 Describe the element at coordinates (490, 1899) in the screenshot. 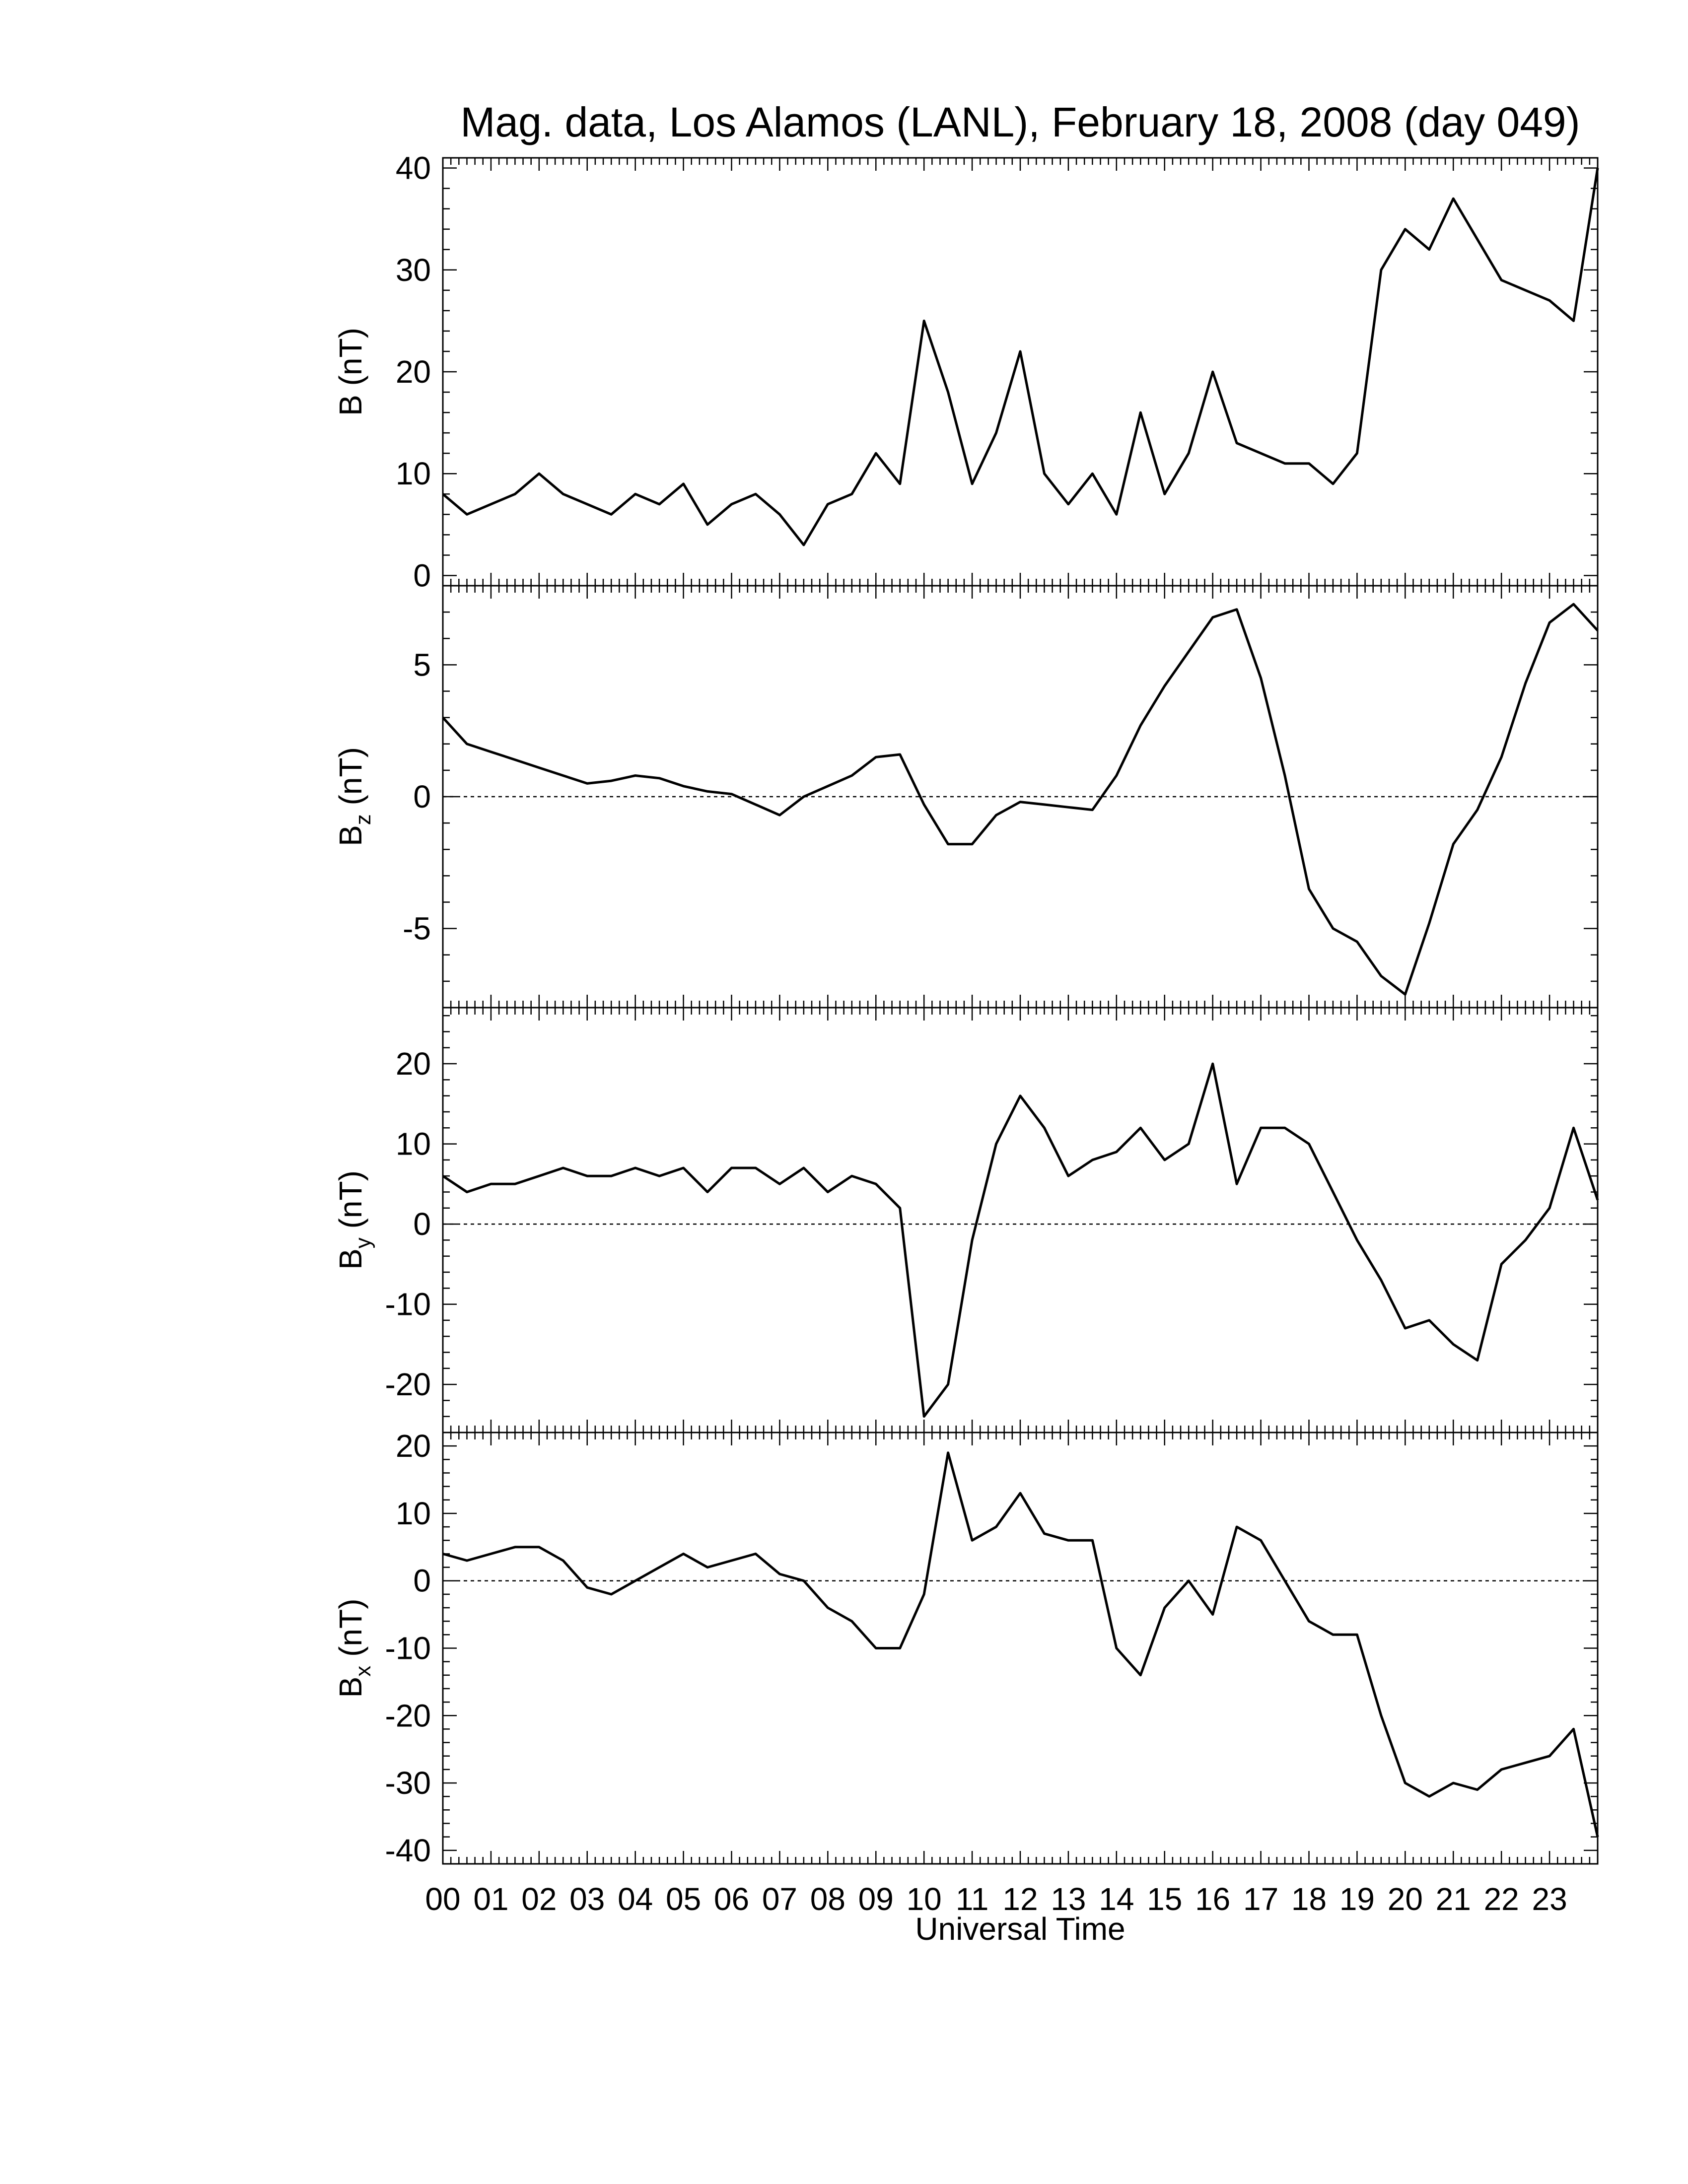

I see `x-tick-label: 01` at that location.